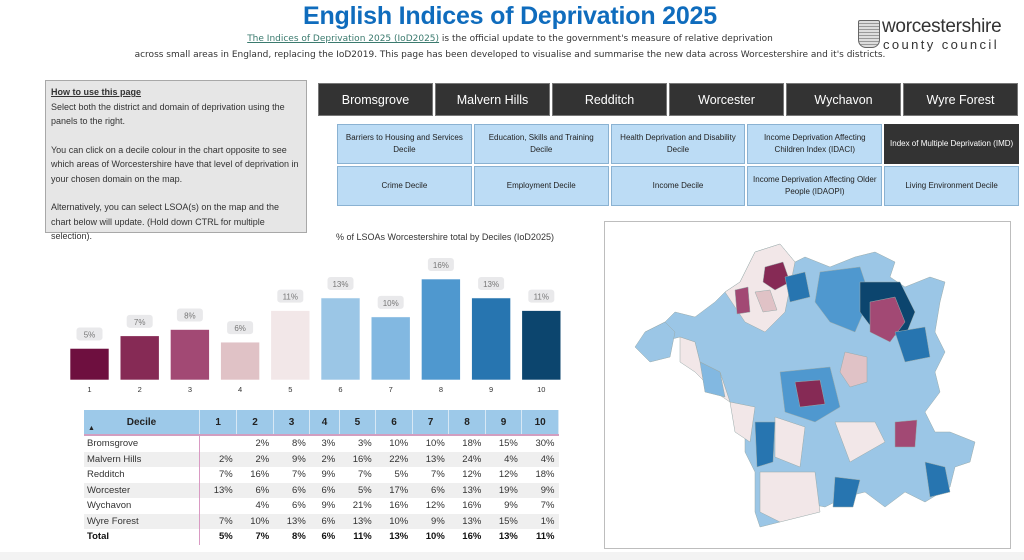  I want to click on table-cell: 6%, so click(255, 490).